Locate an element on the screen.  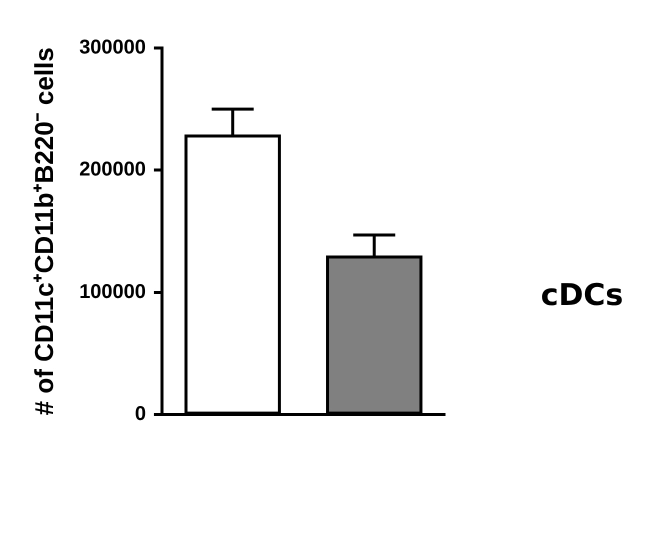
y-tick-label: 100000 is located at coordinates (112, 291).